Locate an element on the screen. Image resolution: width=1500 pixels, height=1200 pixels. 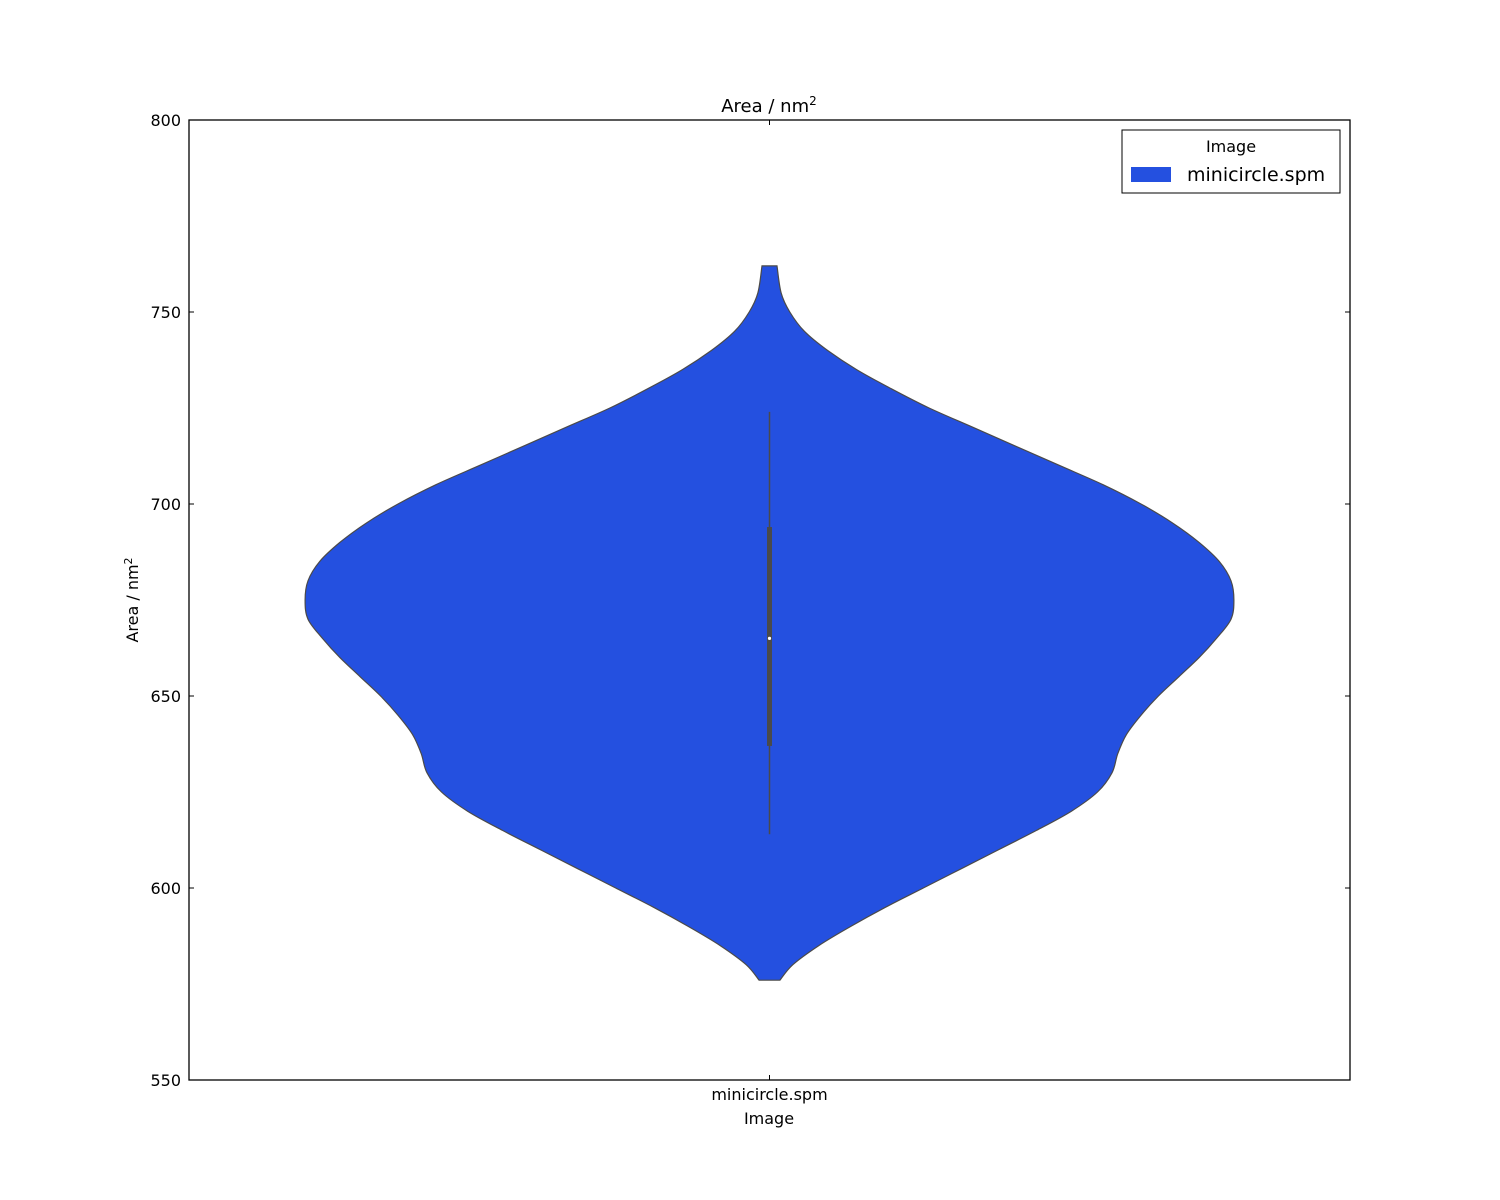
y-tick-label: 650 is located at coordinates (165, 696).